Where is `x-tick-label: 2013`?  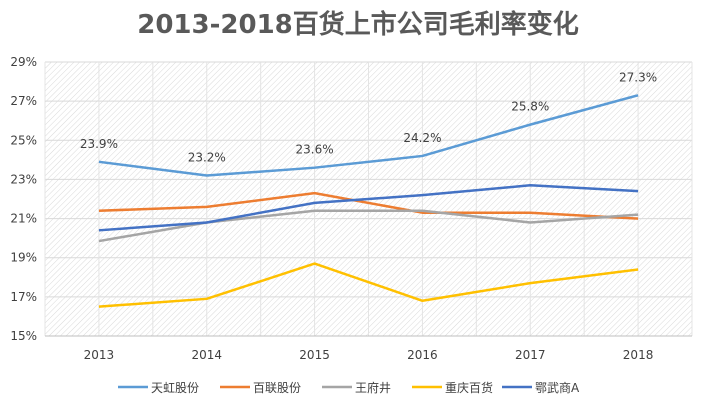 x-tick-label: 2013 is located at coordinates (99, 355).